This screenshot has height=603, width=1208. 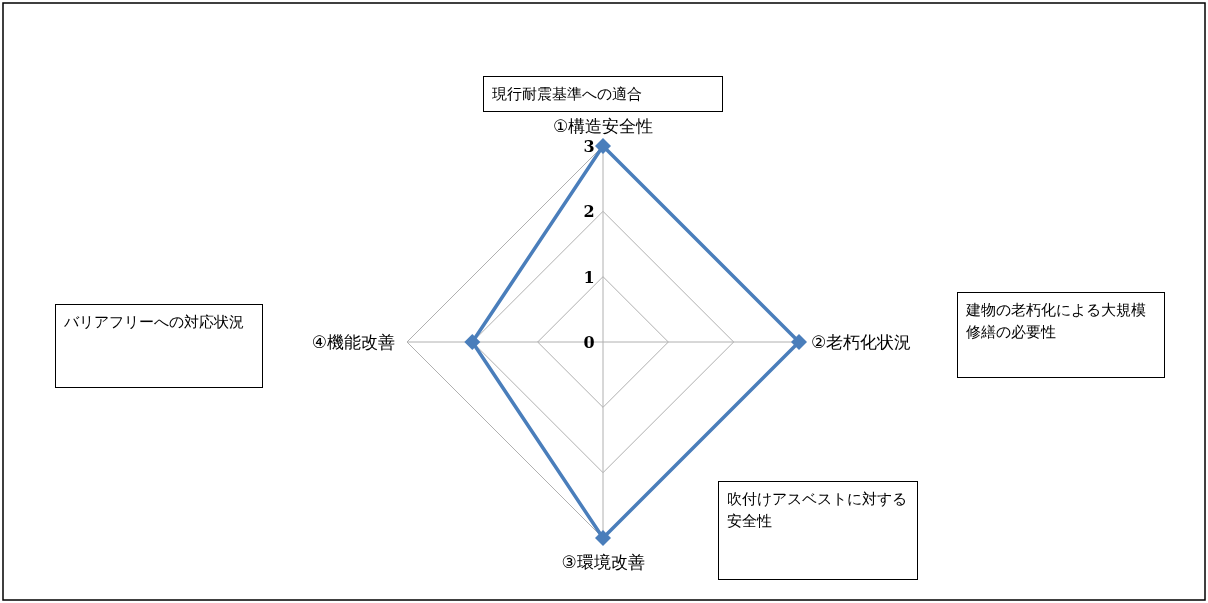 I want to click on spoke-label: ③環境改善, so click(x=603, y=562).